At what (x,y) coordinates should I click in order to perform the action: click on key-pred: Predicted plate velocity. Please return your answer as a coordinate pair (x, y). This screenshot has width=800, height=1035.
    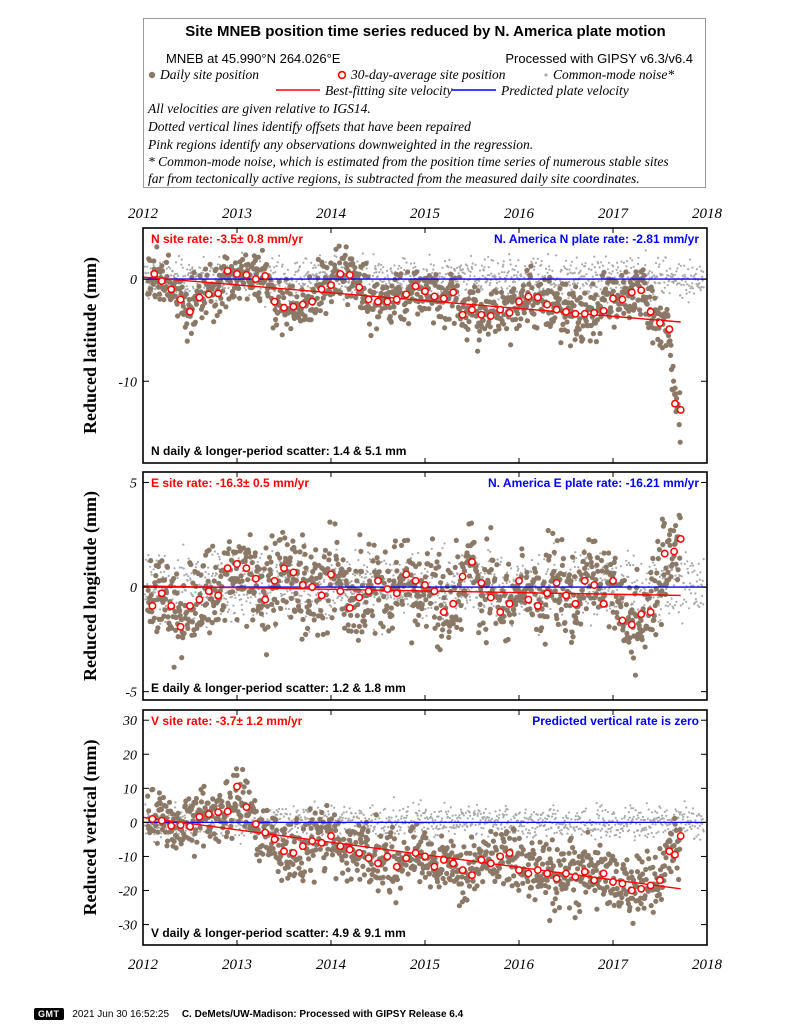
    Looking at the image, I should click on (565, 90).